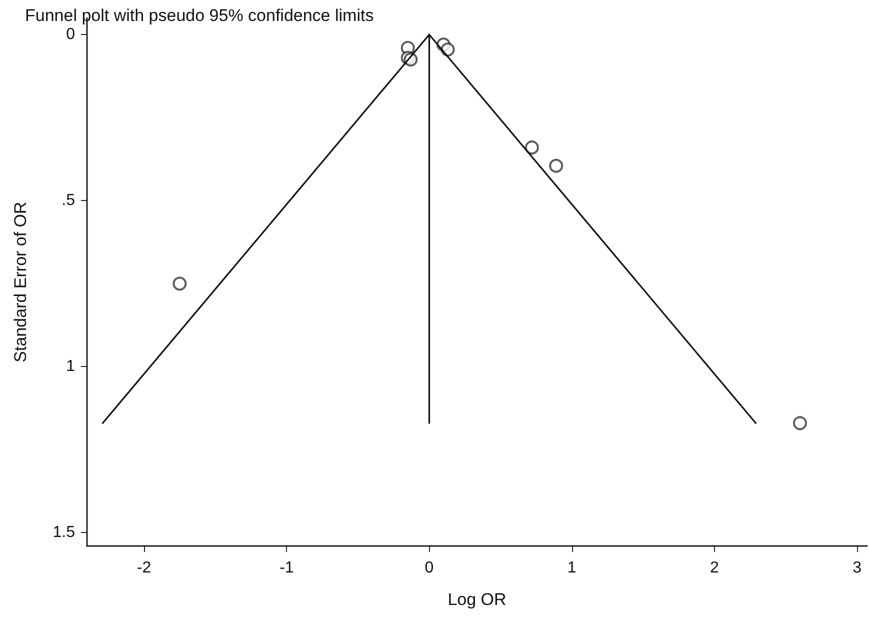 This screenshot has height=624, width=869. What do you see at coordinates (429, 568) in the screenshot?
I see `x-tick-label: 0` at bounding box center [429, 568].